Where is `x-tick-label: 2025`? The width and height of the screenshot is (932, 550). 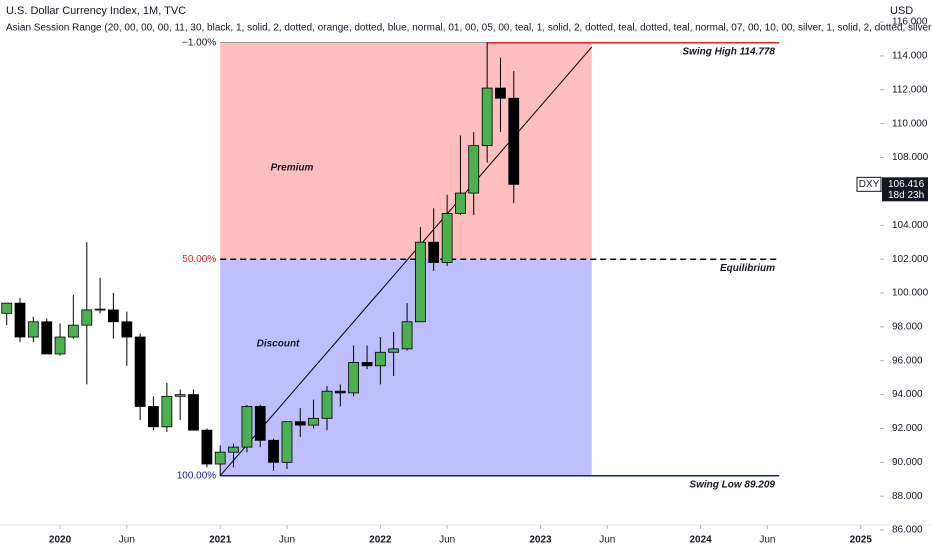
x-tick-label: 2025 is located at coordinates (861, 540).